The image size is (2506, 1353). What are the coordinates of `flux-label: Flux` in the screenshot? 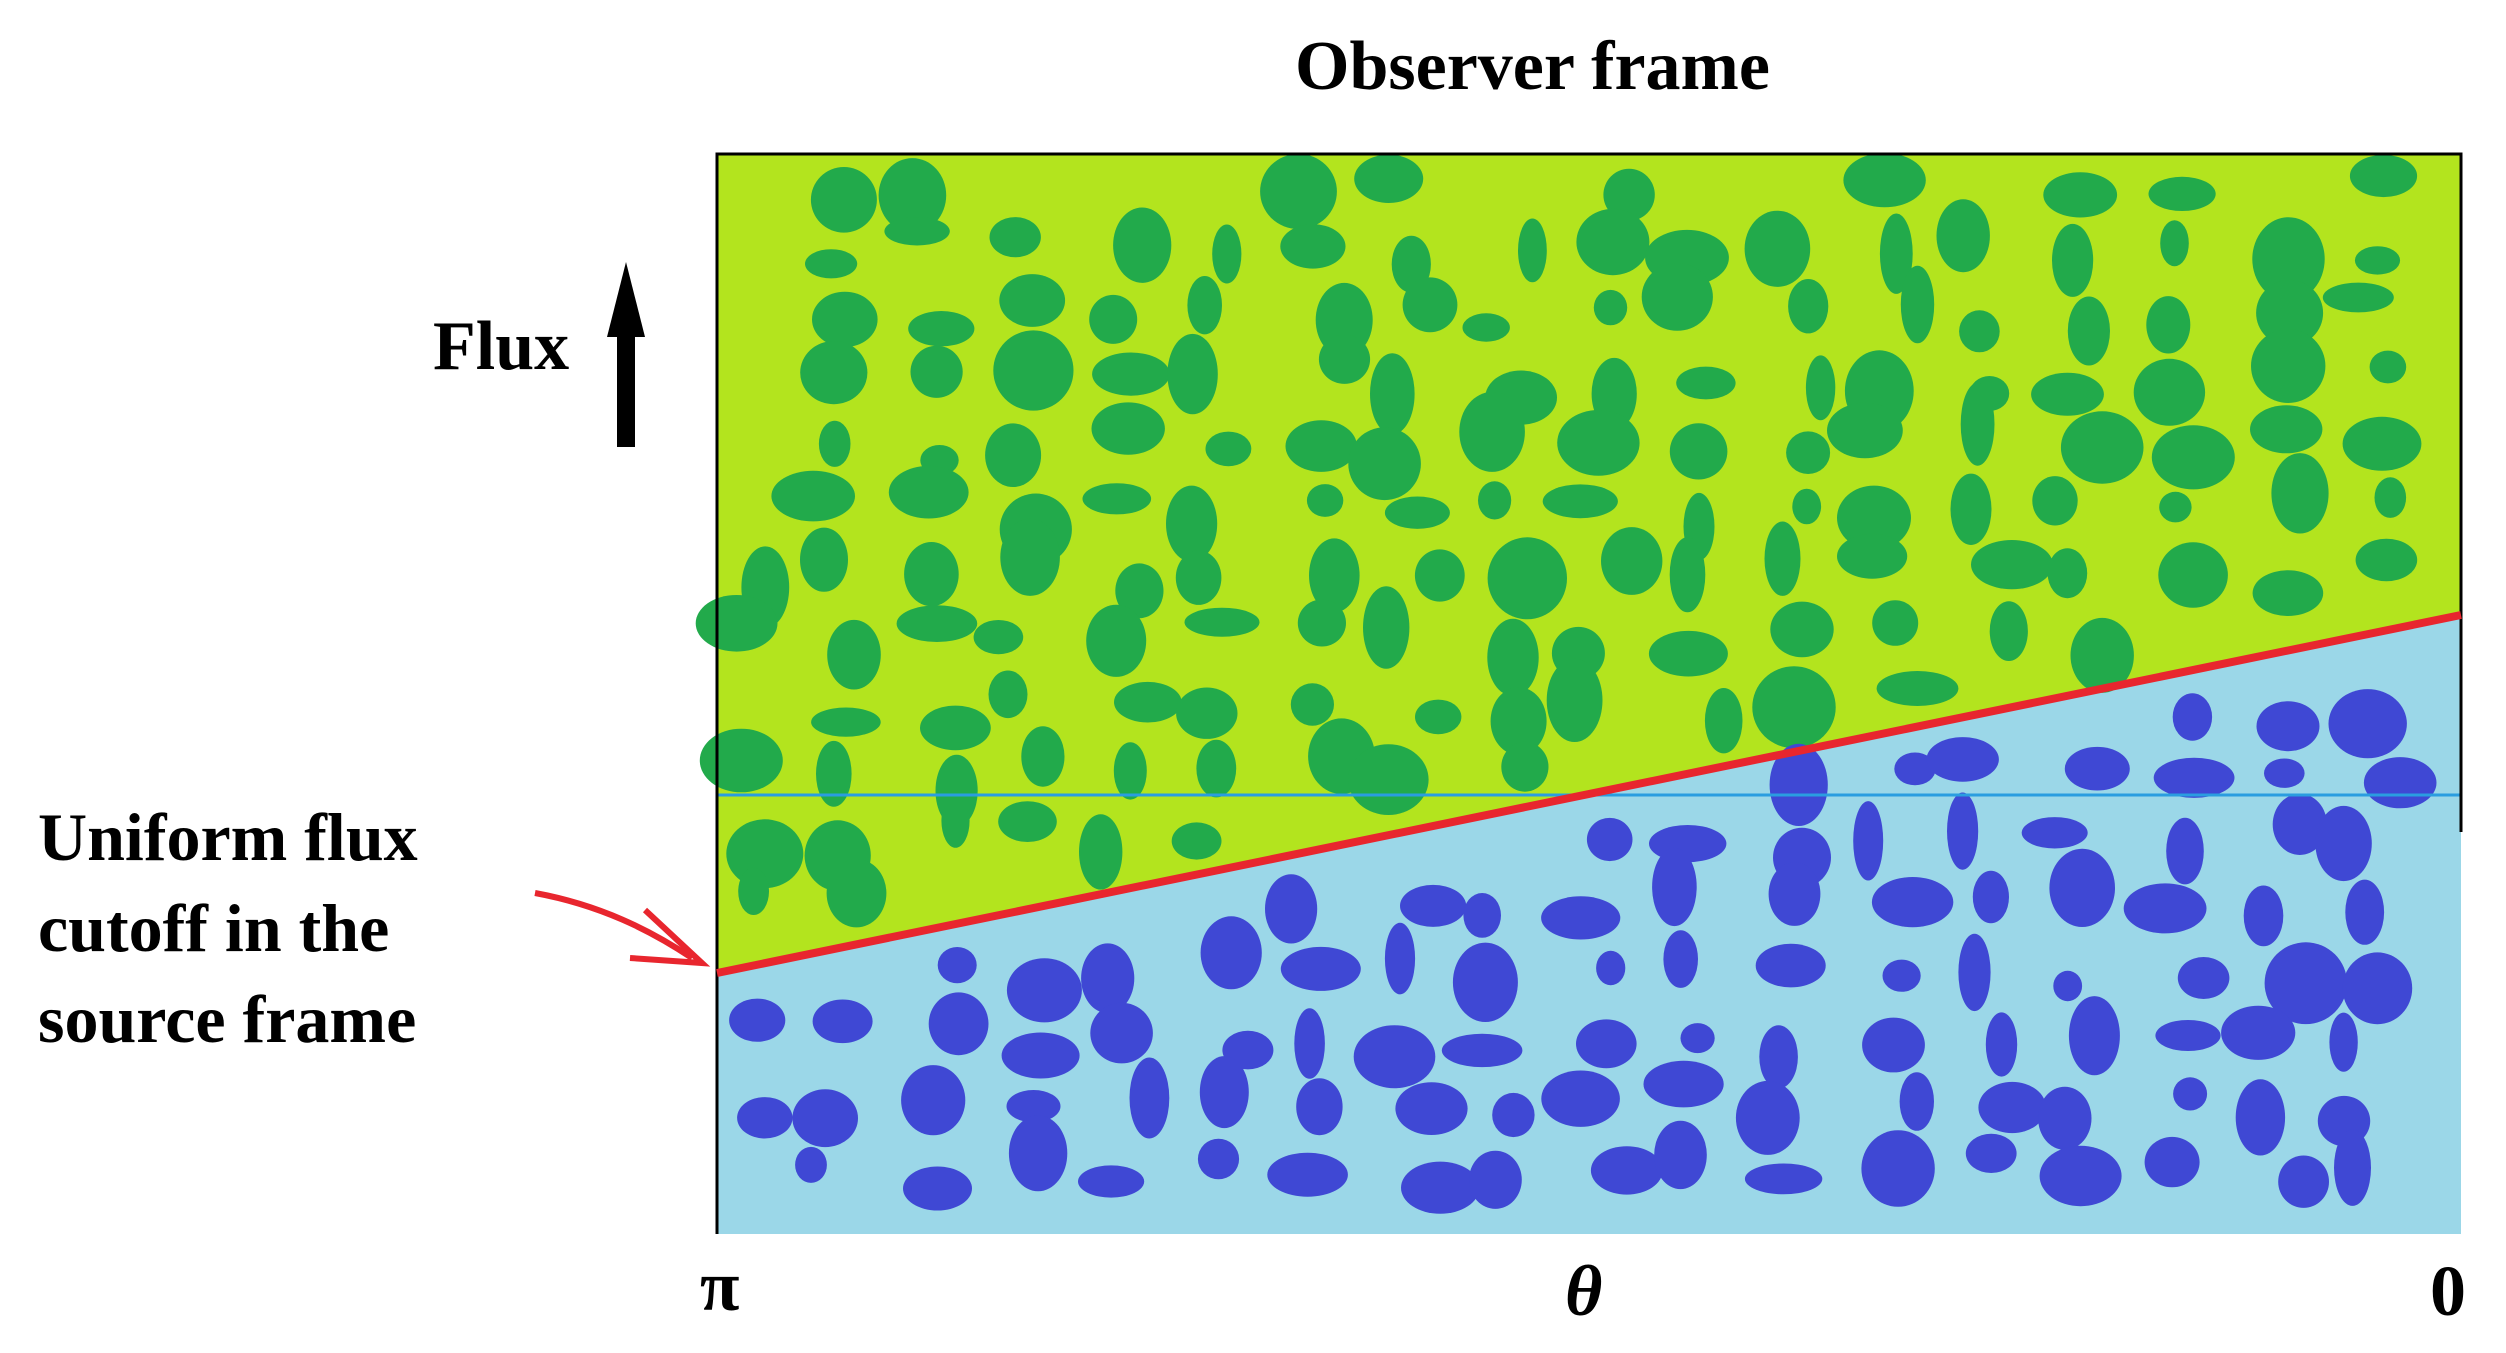 It's located at (501, 346).